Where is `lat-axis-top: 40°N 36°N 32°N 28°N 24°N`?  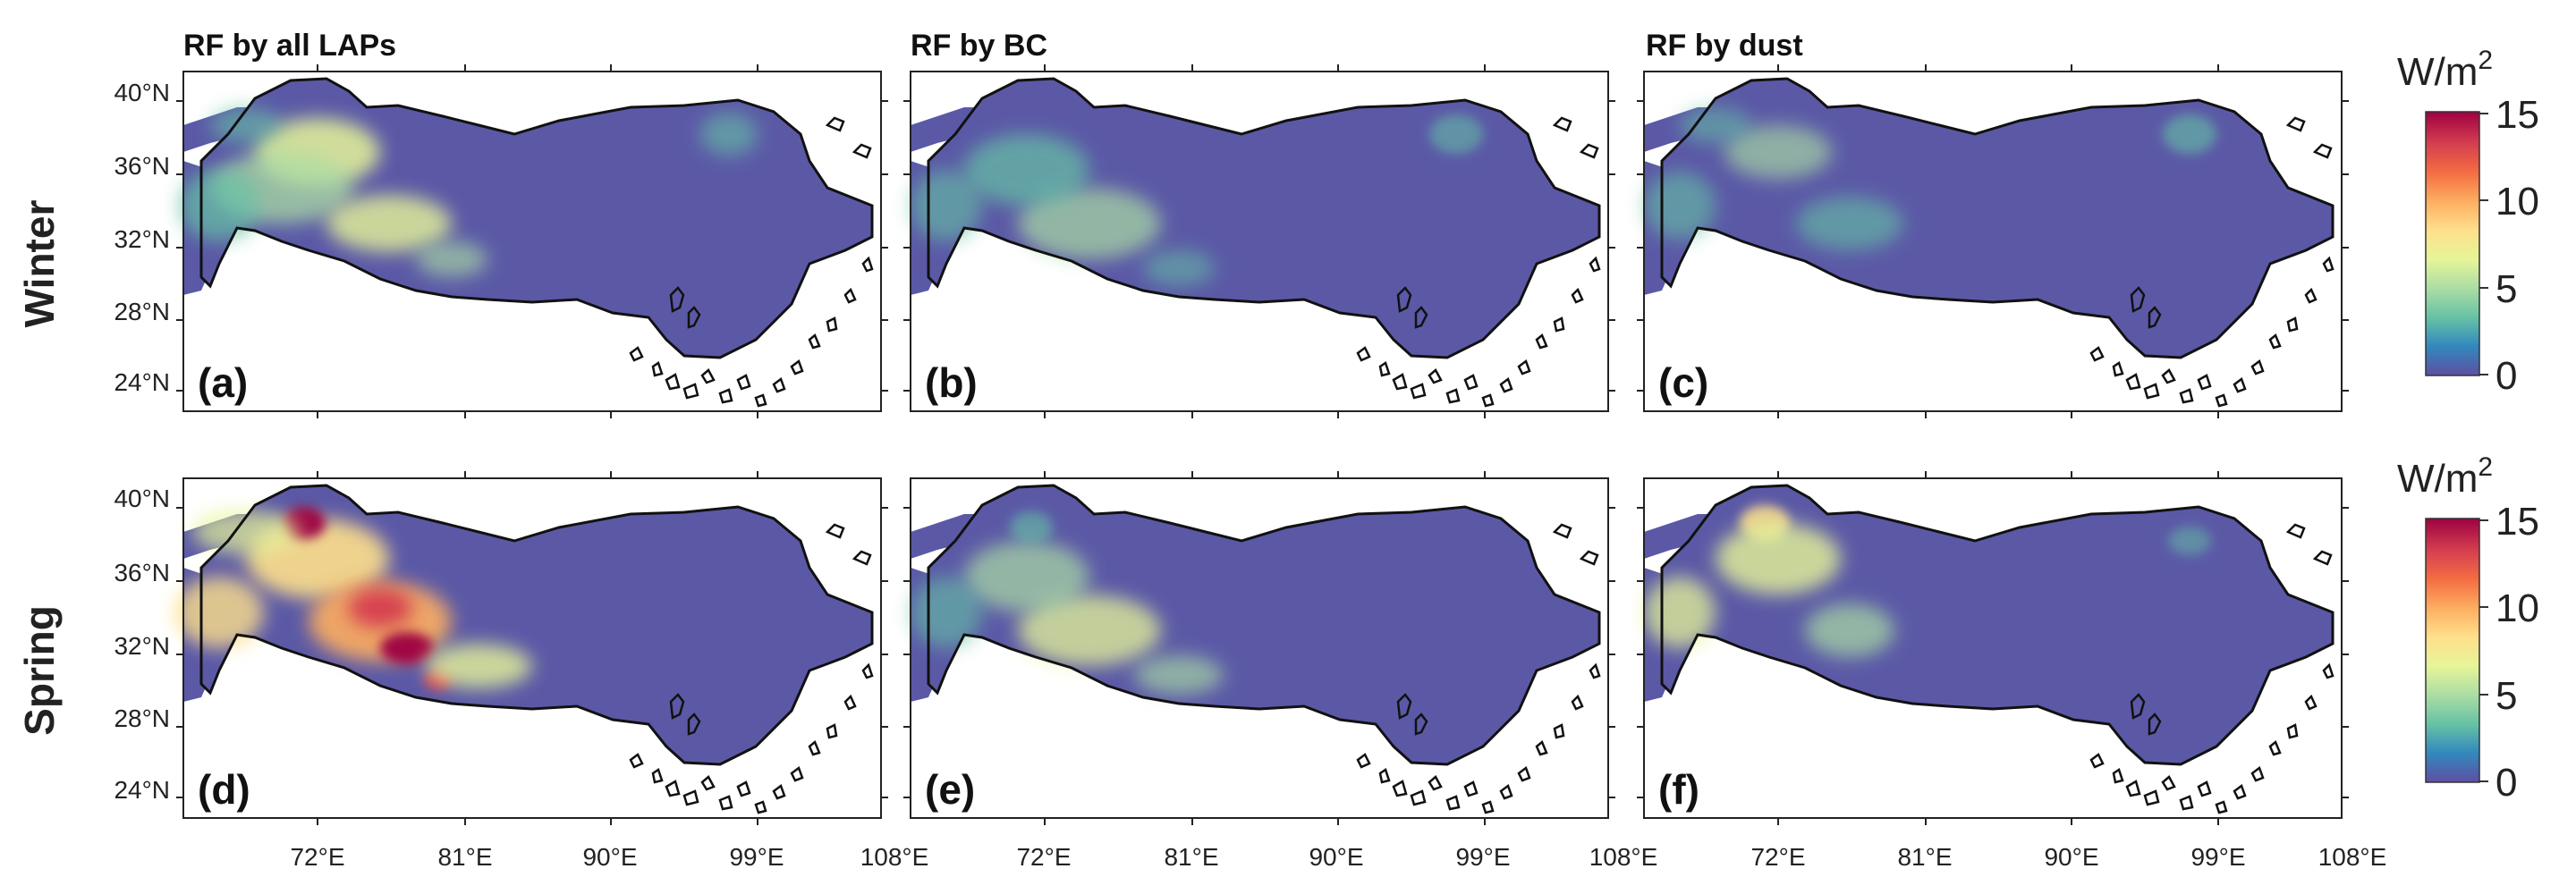 lat-axis-top: 40°N 36°N 32°N 28°N 24°N is located at coordinates (142, 238).